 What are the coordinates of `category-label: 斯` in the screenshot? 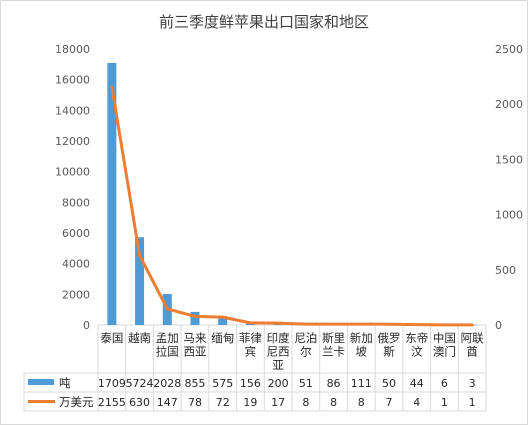 It's located at (389, 352).